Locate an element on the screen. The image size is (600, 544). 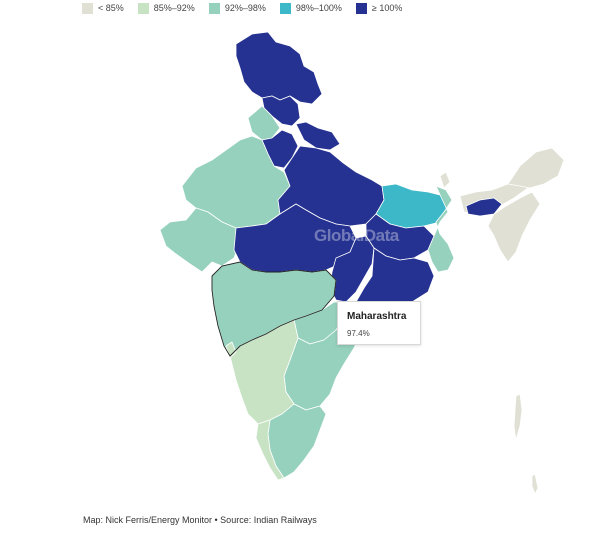
region-arunachal-pradesh is located at coordinates (536, 168).